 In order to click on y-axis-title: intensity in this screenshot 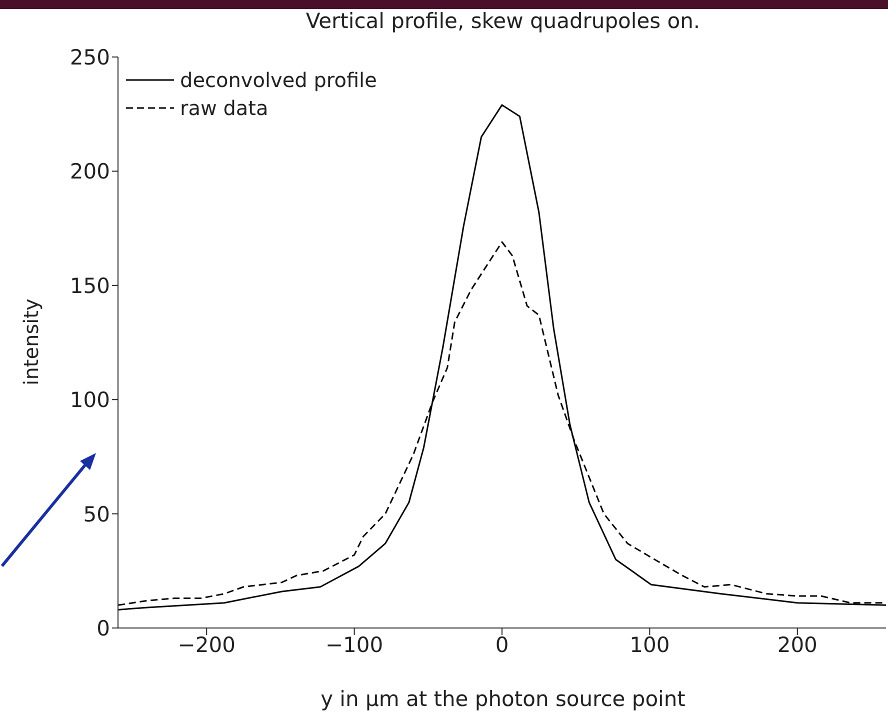, I will do `click(31, 342)`.